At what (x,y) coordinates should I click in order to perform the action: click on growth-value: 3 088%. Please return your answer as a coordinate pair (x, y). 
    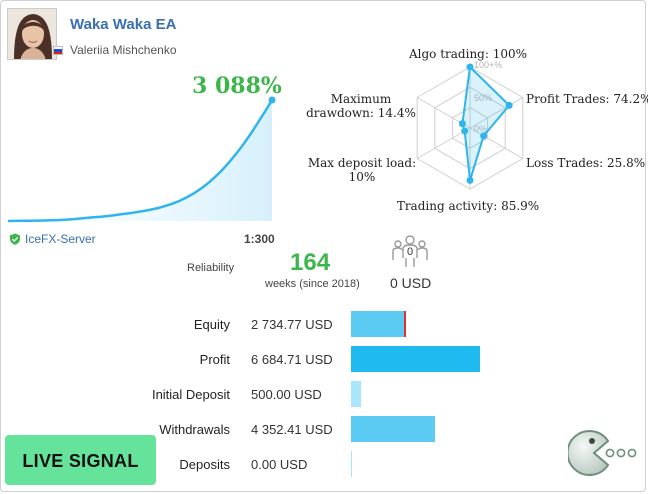
    Looking at the image, I should click on (237, 86).